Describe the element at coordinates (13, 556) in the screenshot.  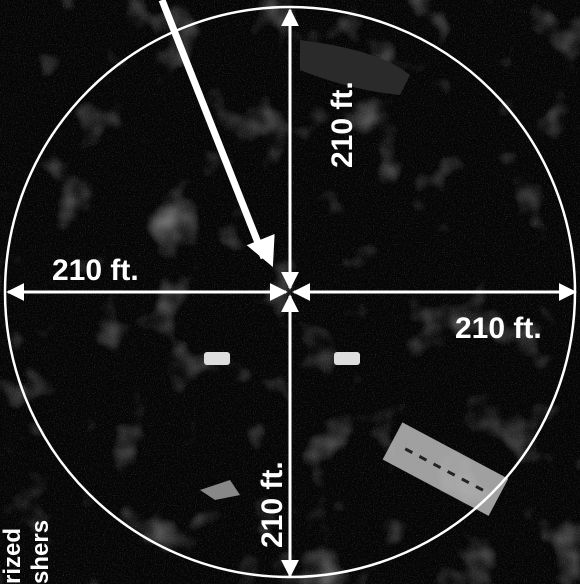
I see `side-label: rized` at that location.